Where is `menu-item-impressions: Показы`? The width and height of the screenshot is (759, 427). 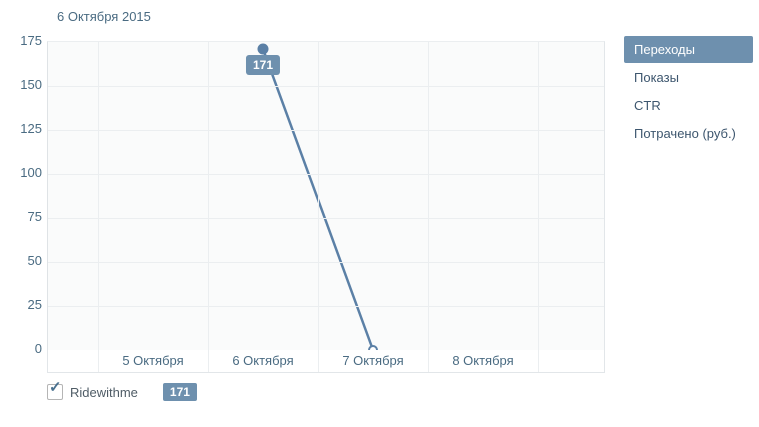 menu-item-impressions: Показы is located at coordinates (656, 77).